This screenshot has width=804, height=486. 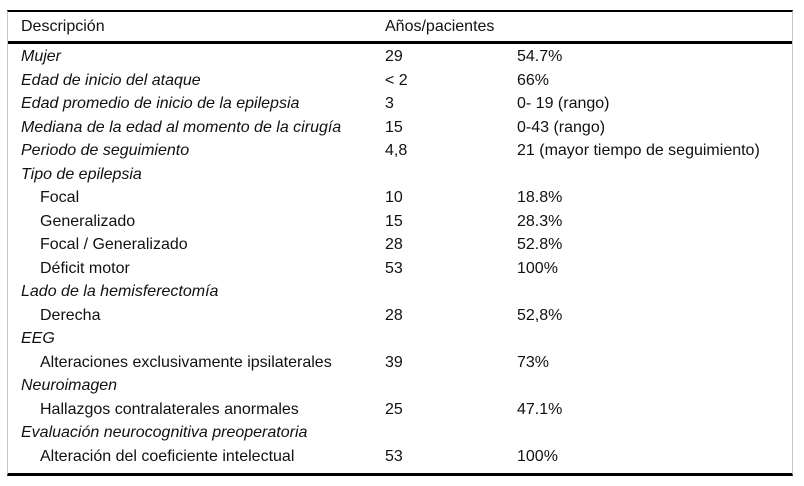 I want to click on row-detail-value: 66%, so click(x=533, y=80).